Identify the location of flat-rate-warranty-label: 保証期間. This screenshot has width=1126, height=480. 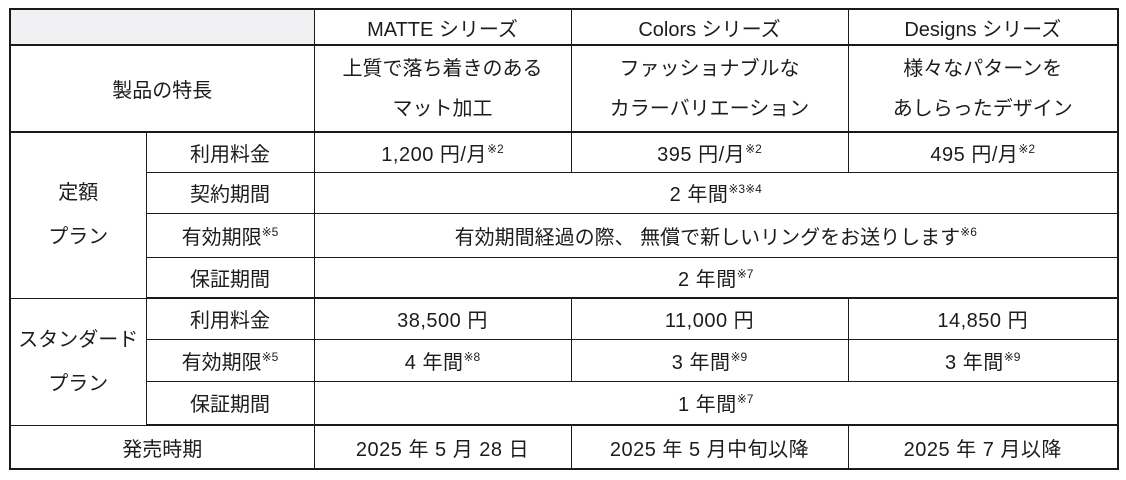
(230, 279).